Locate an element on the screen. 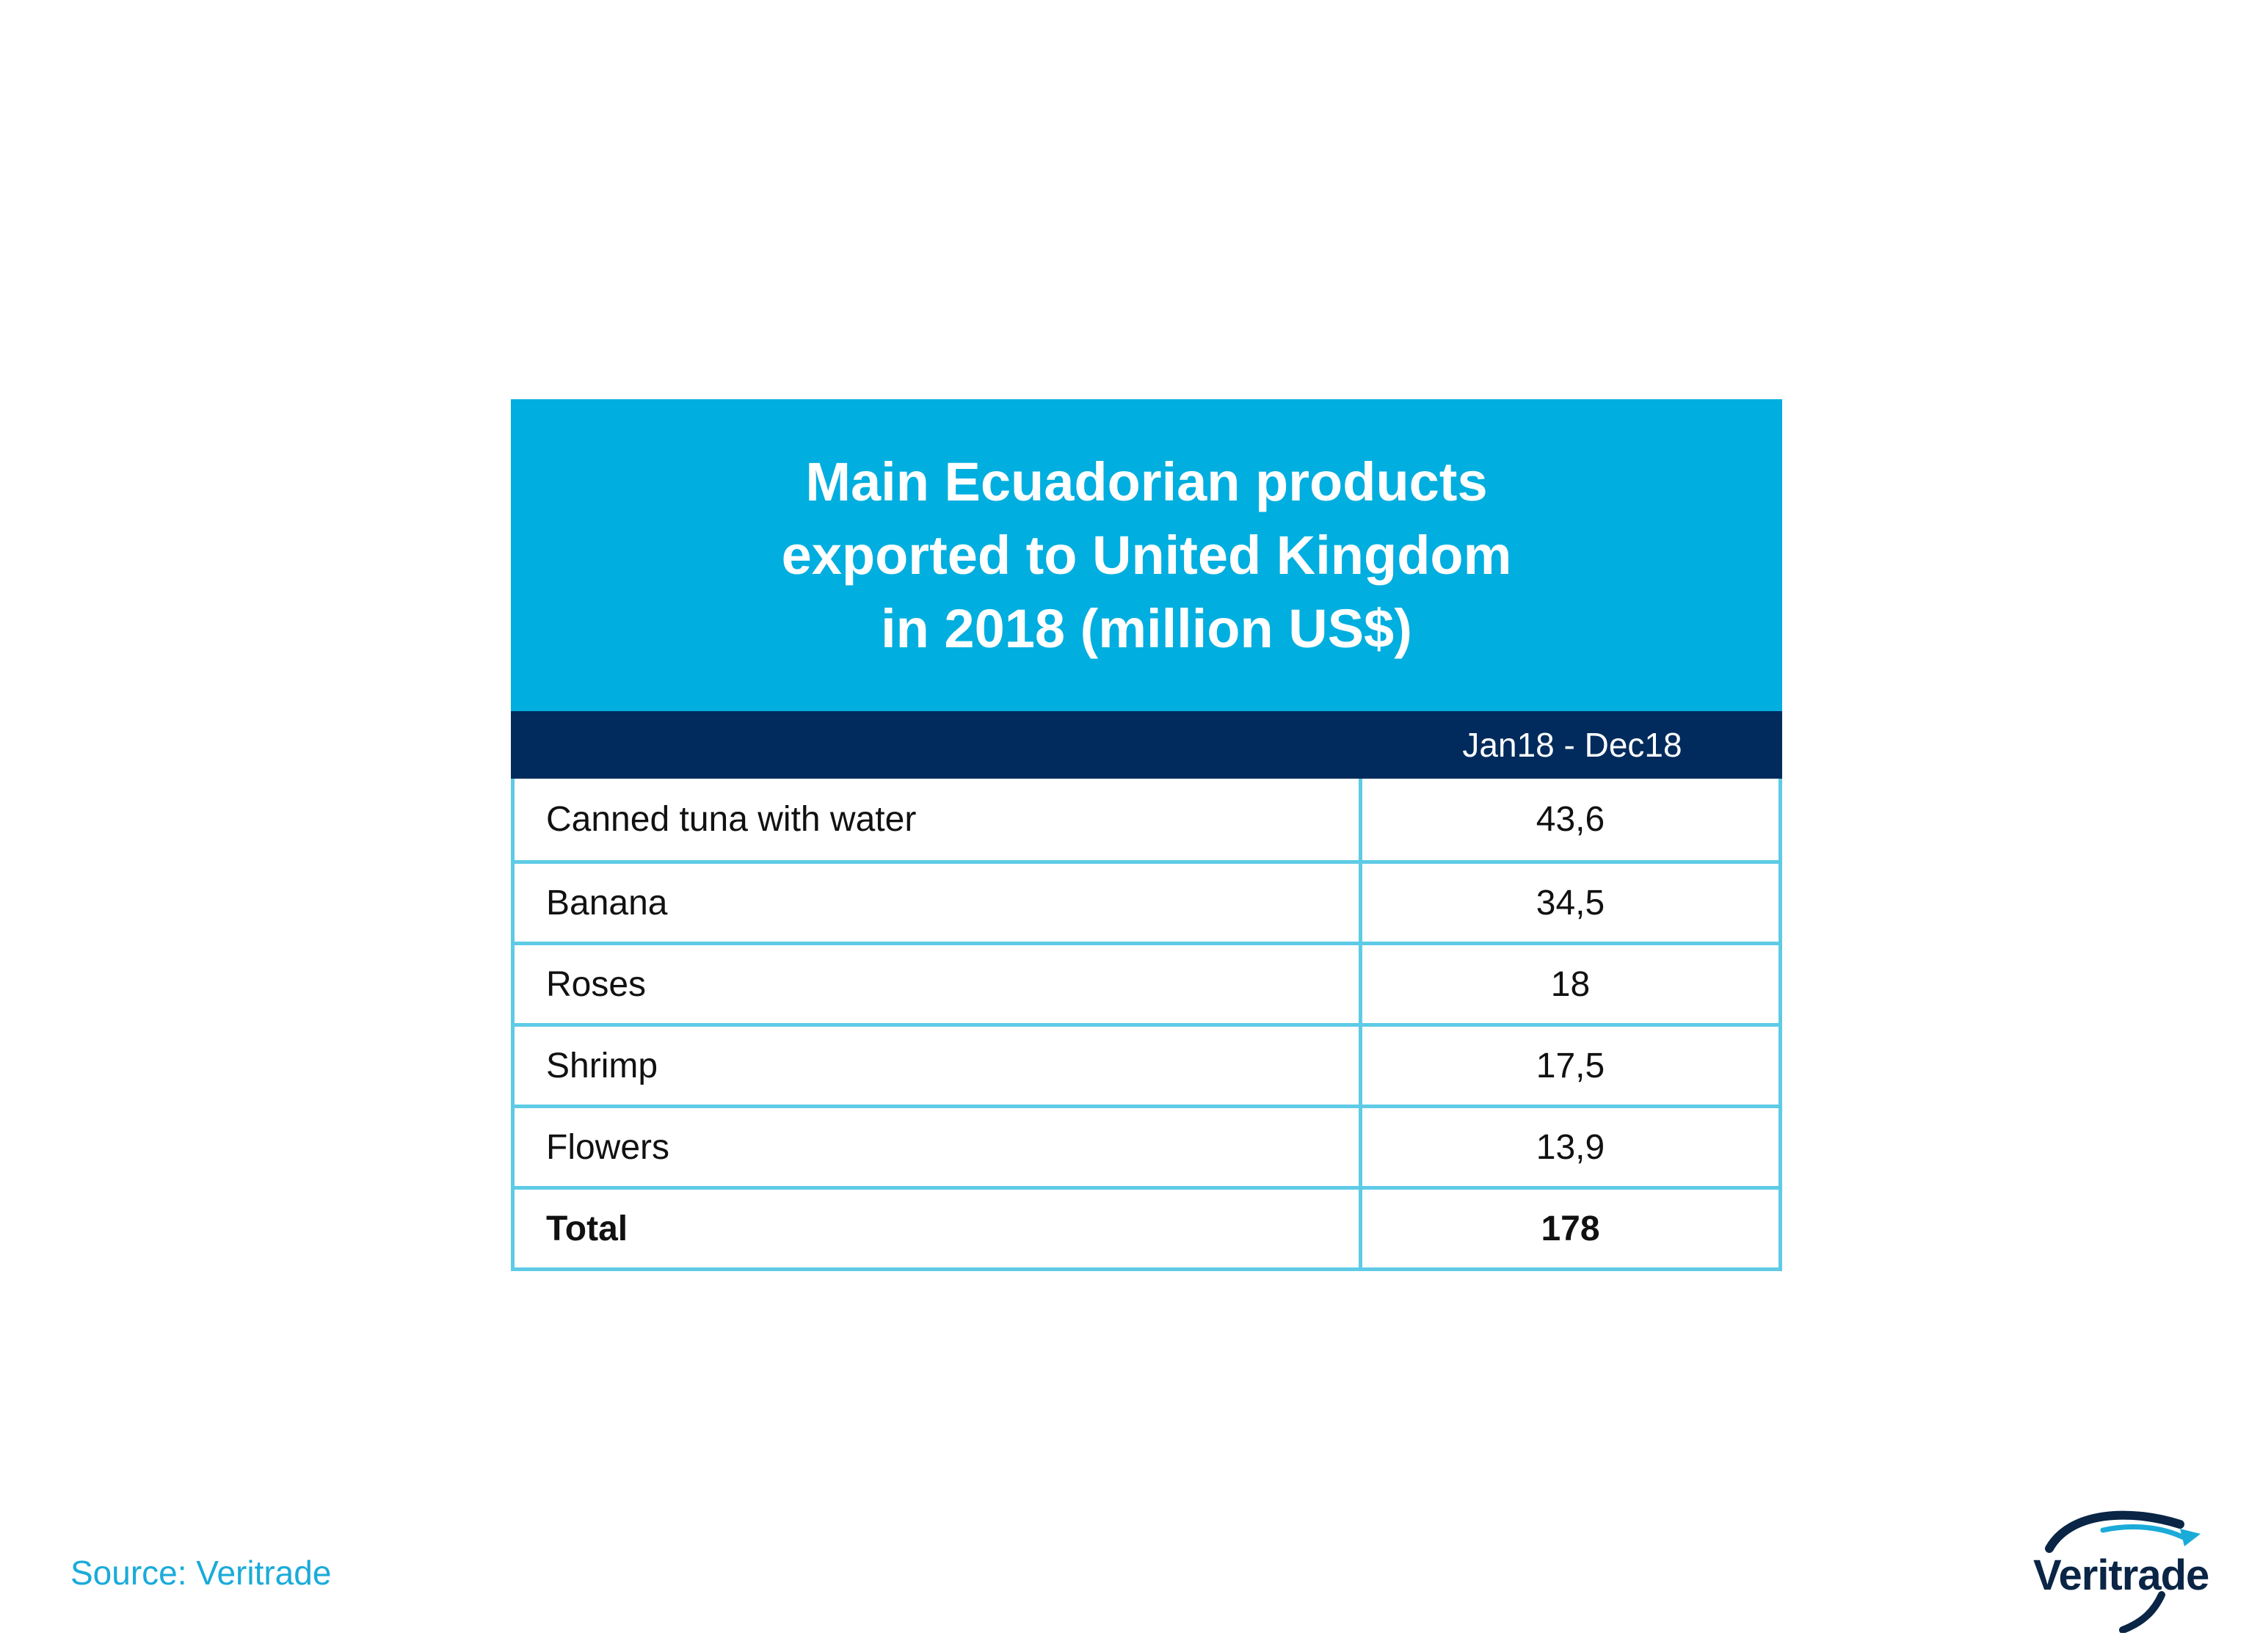  table-row: Roses 18 is located at coordinates (1146, 982).